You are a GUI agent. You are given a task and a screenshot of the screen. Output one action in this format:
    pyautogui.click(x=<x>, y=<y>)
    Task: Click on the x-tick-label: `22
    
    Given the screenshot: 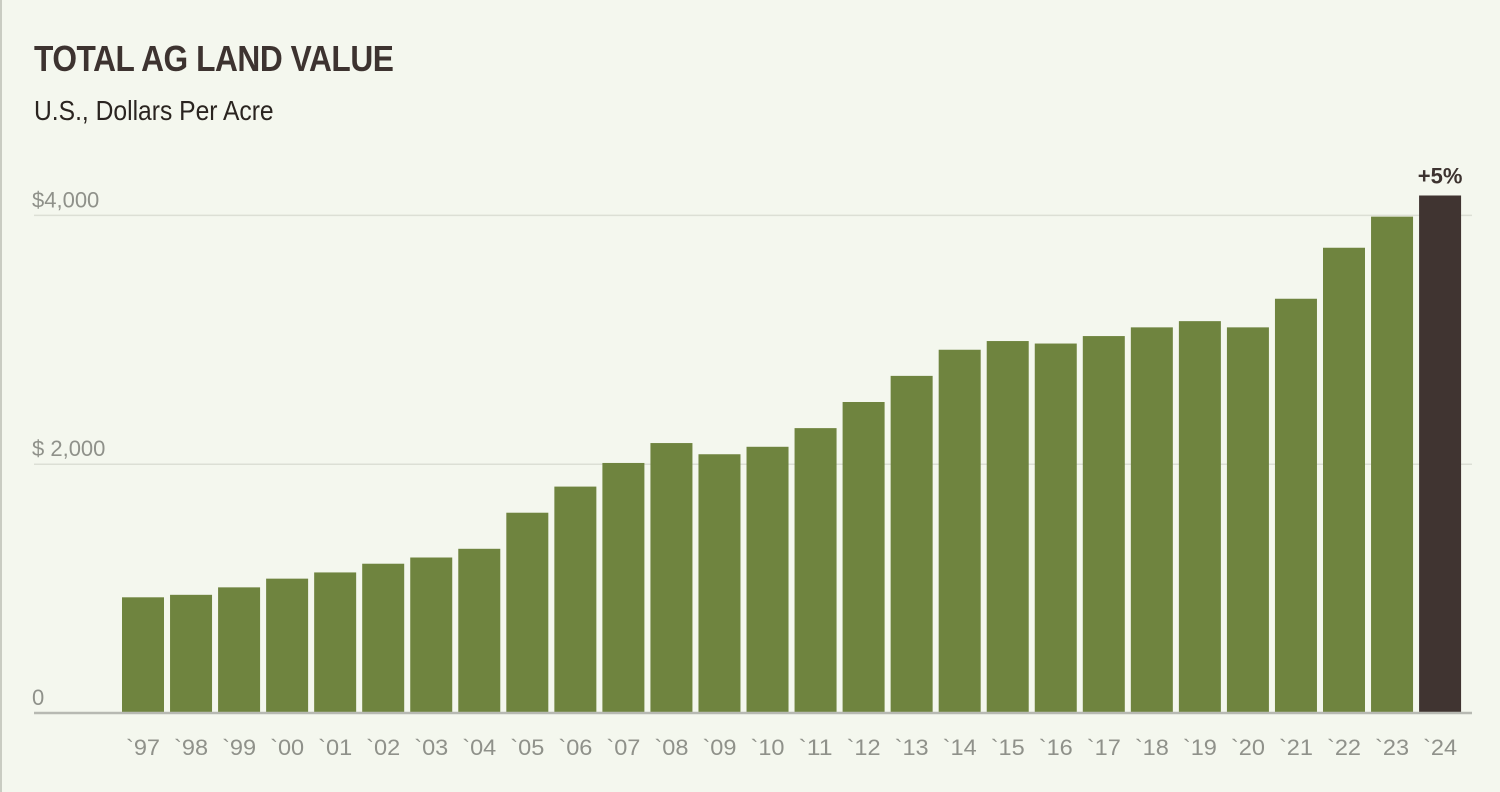 What is the action you would take?
    pyautogui.click(x=1344, y=747)
    